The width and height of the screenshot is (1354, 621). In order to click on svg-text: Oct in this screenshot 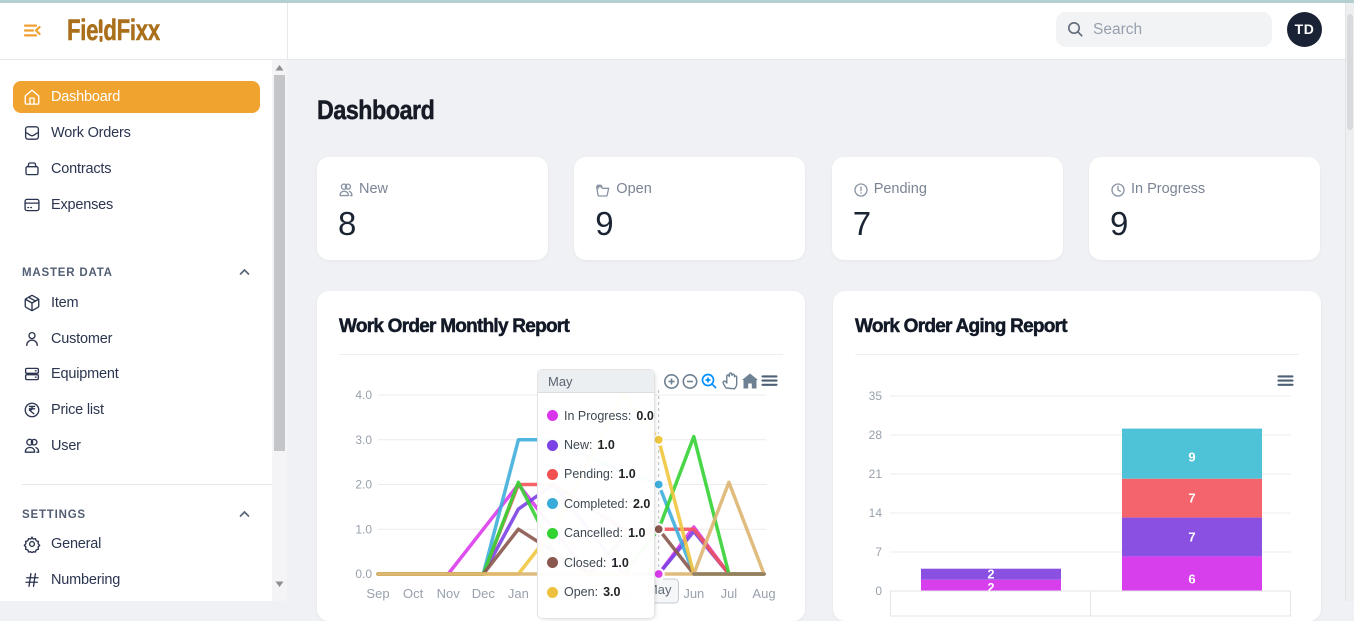, I will do `click(413, 593)`.